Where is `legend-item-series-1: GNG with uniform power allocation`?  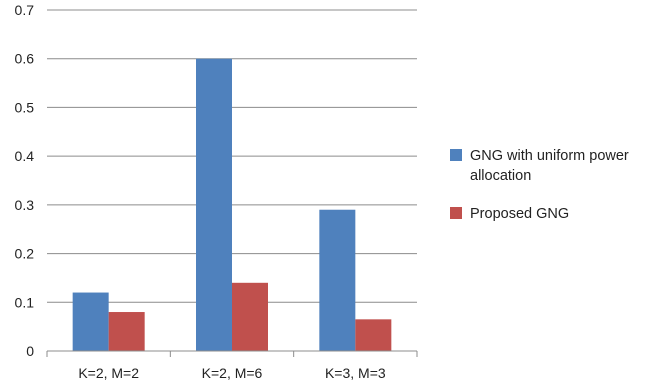
legend-item-series-1: GNG with uniform power allocation is located at coordinates (552, 166).